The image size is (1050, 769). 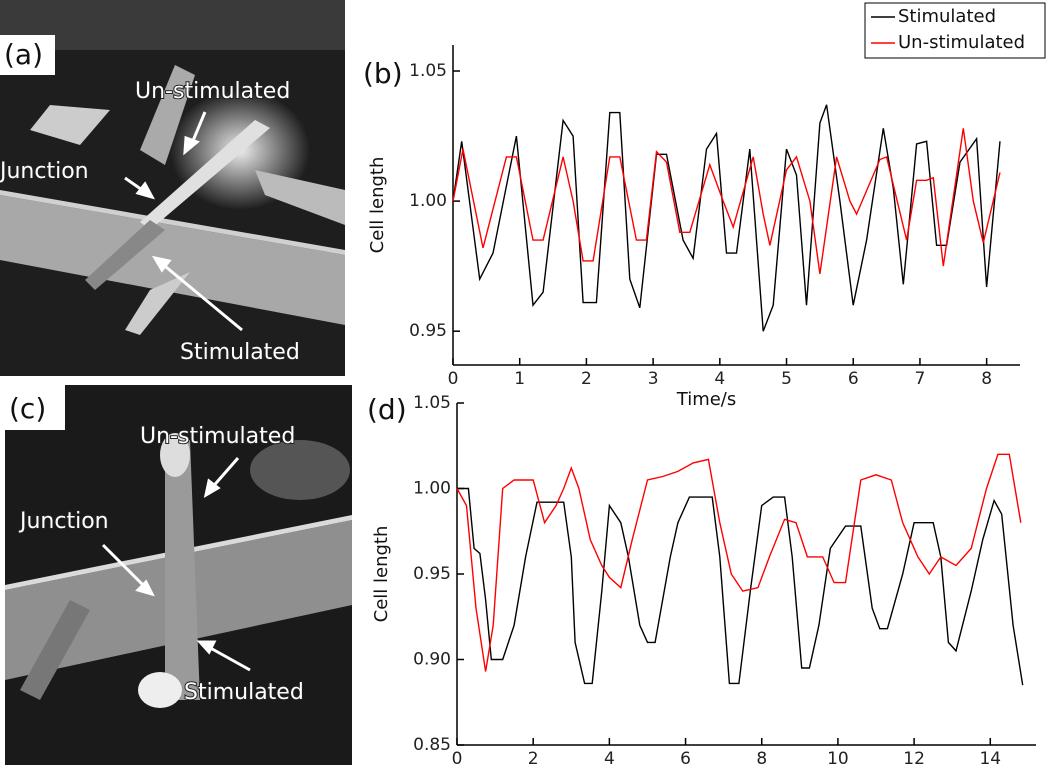 I want to click on panel-label: (c), so click(x=27, y=408).